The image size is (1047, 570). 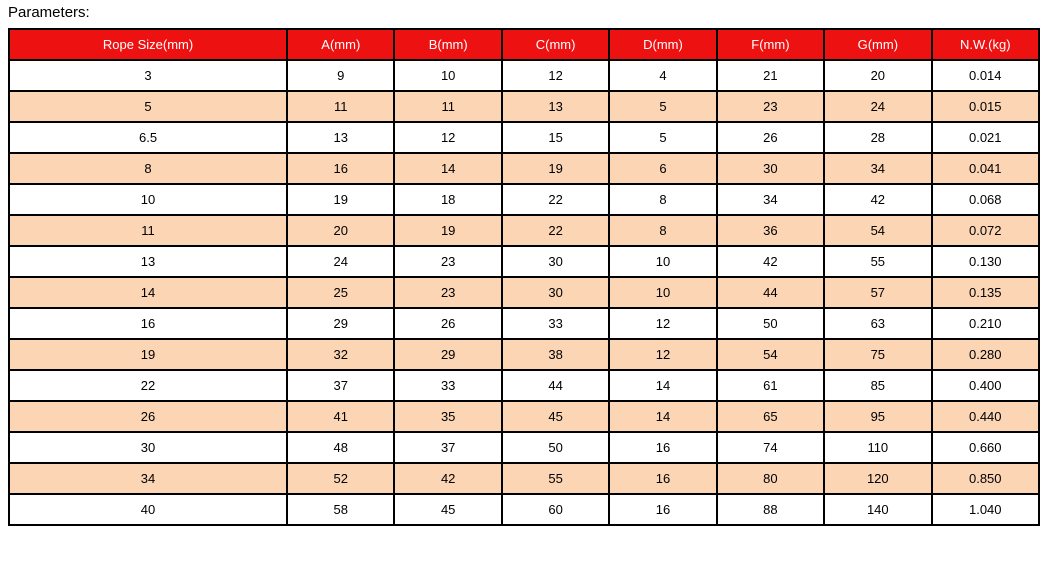 What do you see at coordinates (448, 323) in the screenshot?
I see `table-cell: 26` at bounding box center [448, 323].